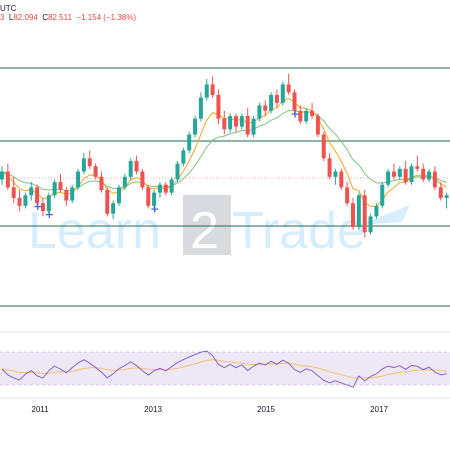 The width and height of the screenshot is (450, 450). I want to click on open-fragment: 3, so click(2, 17).